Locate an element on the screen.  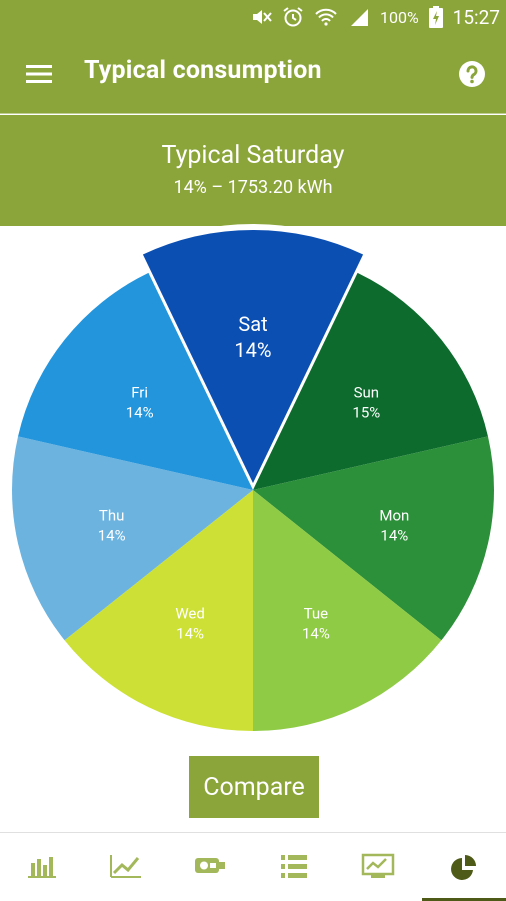
slice-percent-sun: 15% is located at coordinates (366, 413).